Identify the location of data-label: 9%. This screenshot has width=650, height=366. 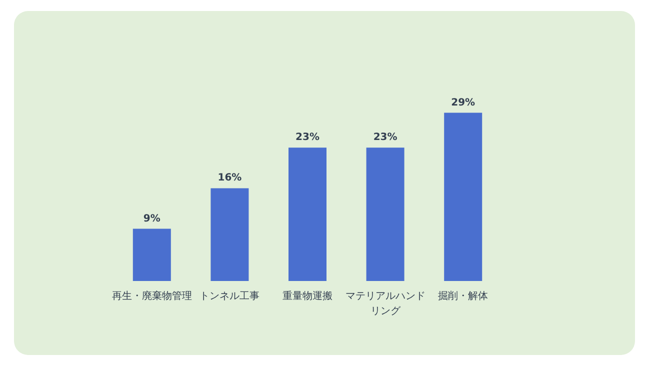
(151, 218).